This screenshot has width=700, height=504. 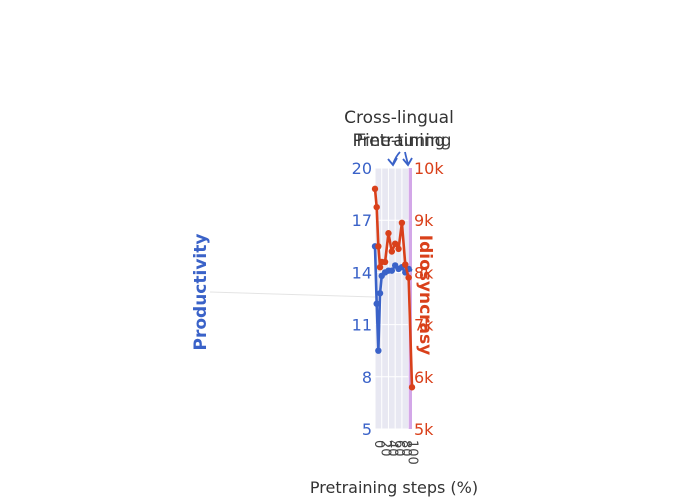 What do you see at coordinates (392, 162) in the screenshot?
I see `arrowhead-pretraining` at bounding box center [392, 162].